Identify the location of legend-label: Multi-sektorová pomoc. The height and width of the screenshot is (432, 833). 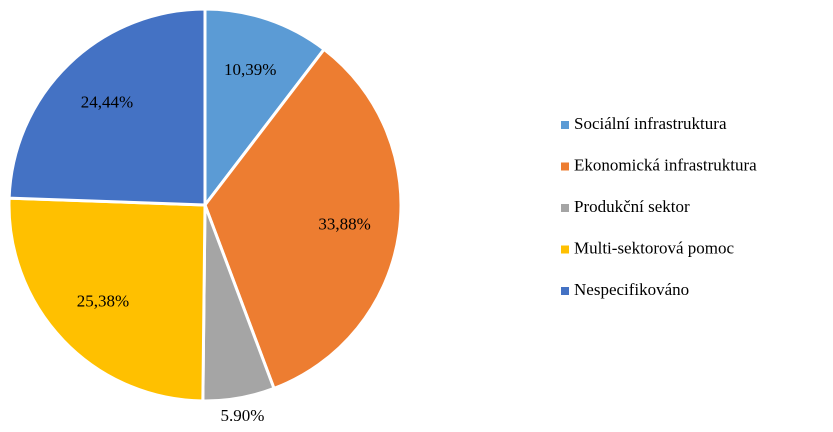
(654, 247).